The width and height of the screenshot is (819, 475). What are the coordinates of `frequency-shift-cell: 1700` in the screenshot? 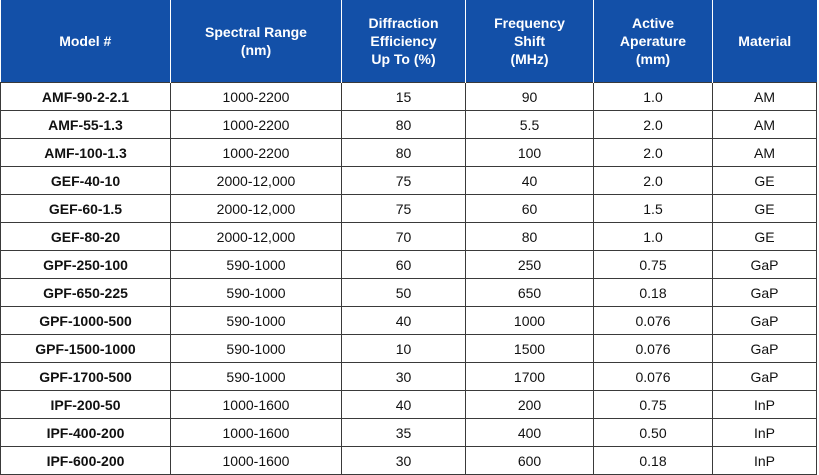 It's located at (529, 376).